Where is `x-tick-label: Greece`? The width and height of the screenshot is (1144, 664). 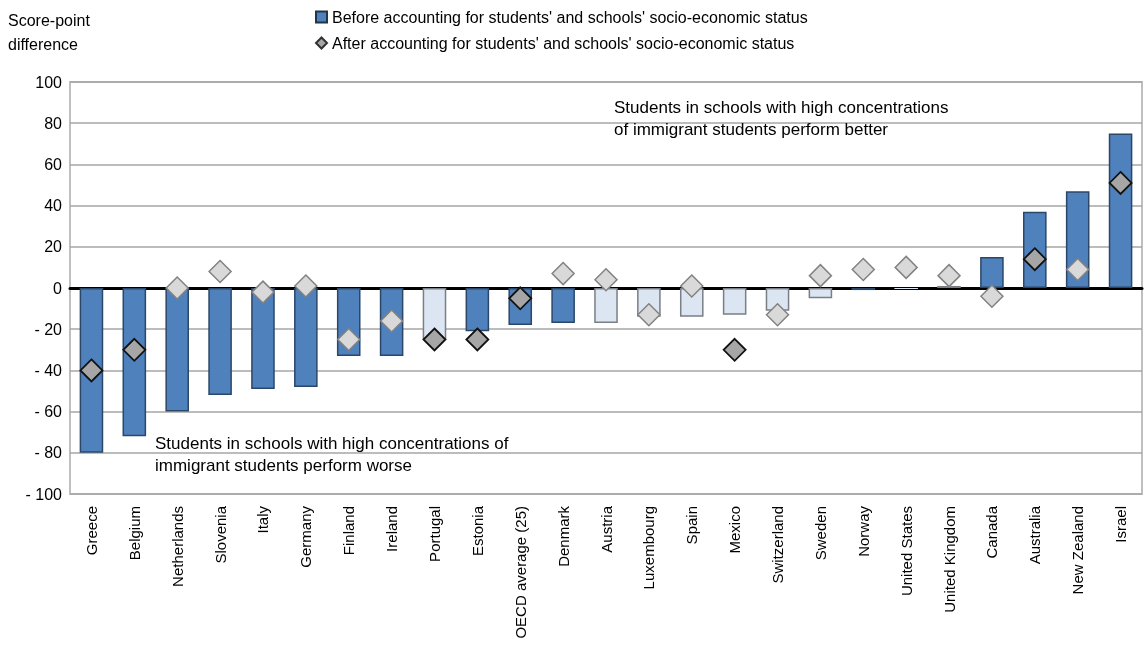
x-tick-label: Greece is located at coordinates (91, 531).